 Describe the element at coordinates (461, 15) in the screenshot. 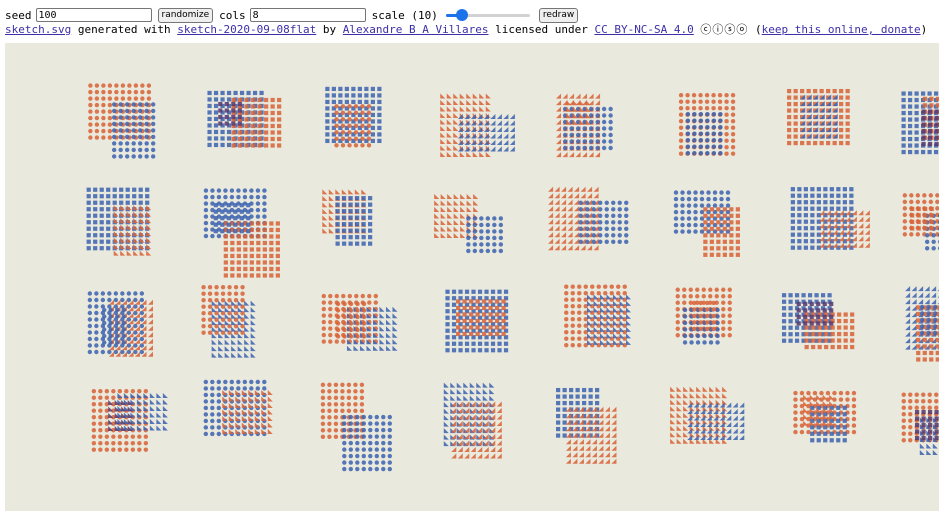

I see `scale-slider-thumb` at that location.